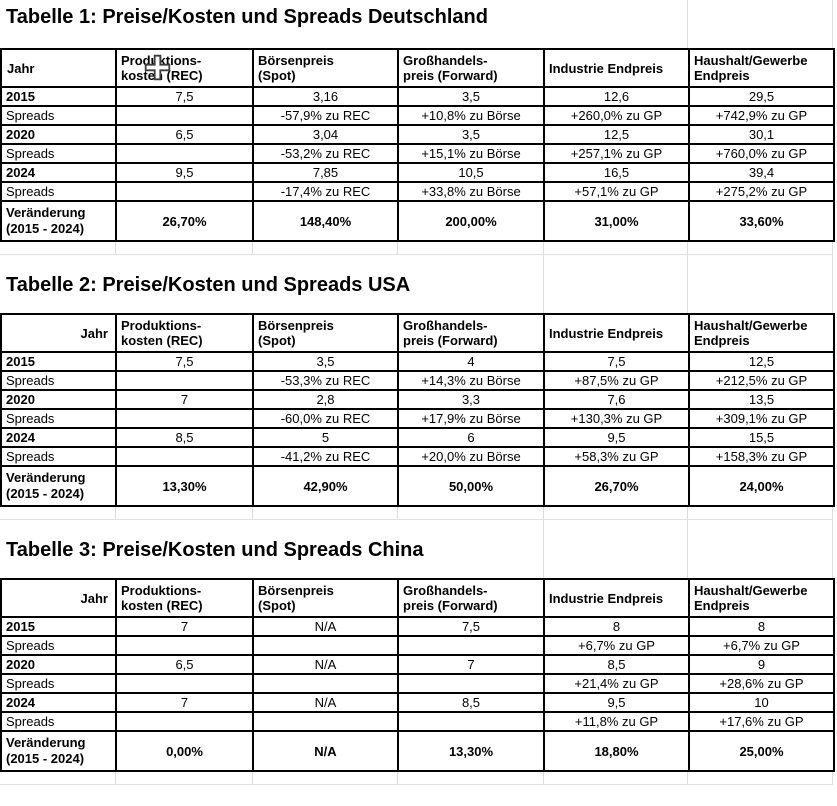 Image resolution: width=837 pixels, height=806 pixels. Describe the element at coordinates (761, 172) in the screenshot. I see `cell-value: 39,4` at that location.